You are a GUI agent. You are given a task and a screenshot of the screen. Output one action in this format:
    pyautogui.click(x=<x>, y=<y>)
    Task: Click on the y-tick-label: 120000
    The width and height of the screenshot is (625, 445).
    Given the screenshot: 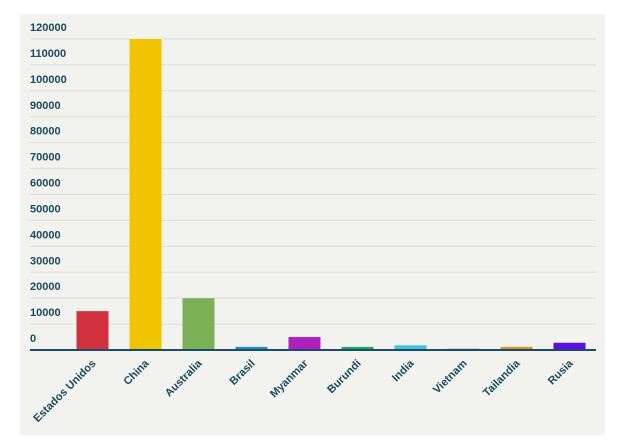 What is the action you would take?
    pyautogui.click(x=48, y=28)
    